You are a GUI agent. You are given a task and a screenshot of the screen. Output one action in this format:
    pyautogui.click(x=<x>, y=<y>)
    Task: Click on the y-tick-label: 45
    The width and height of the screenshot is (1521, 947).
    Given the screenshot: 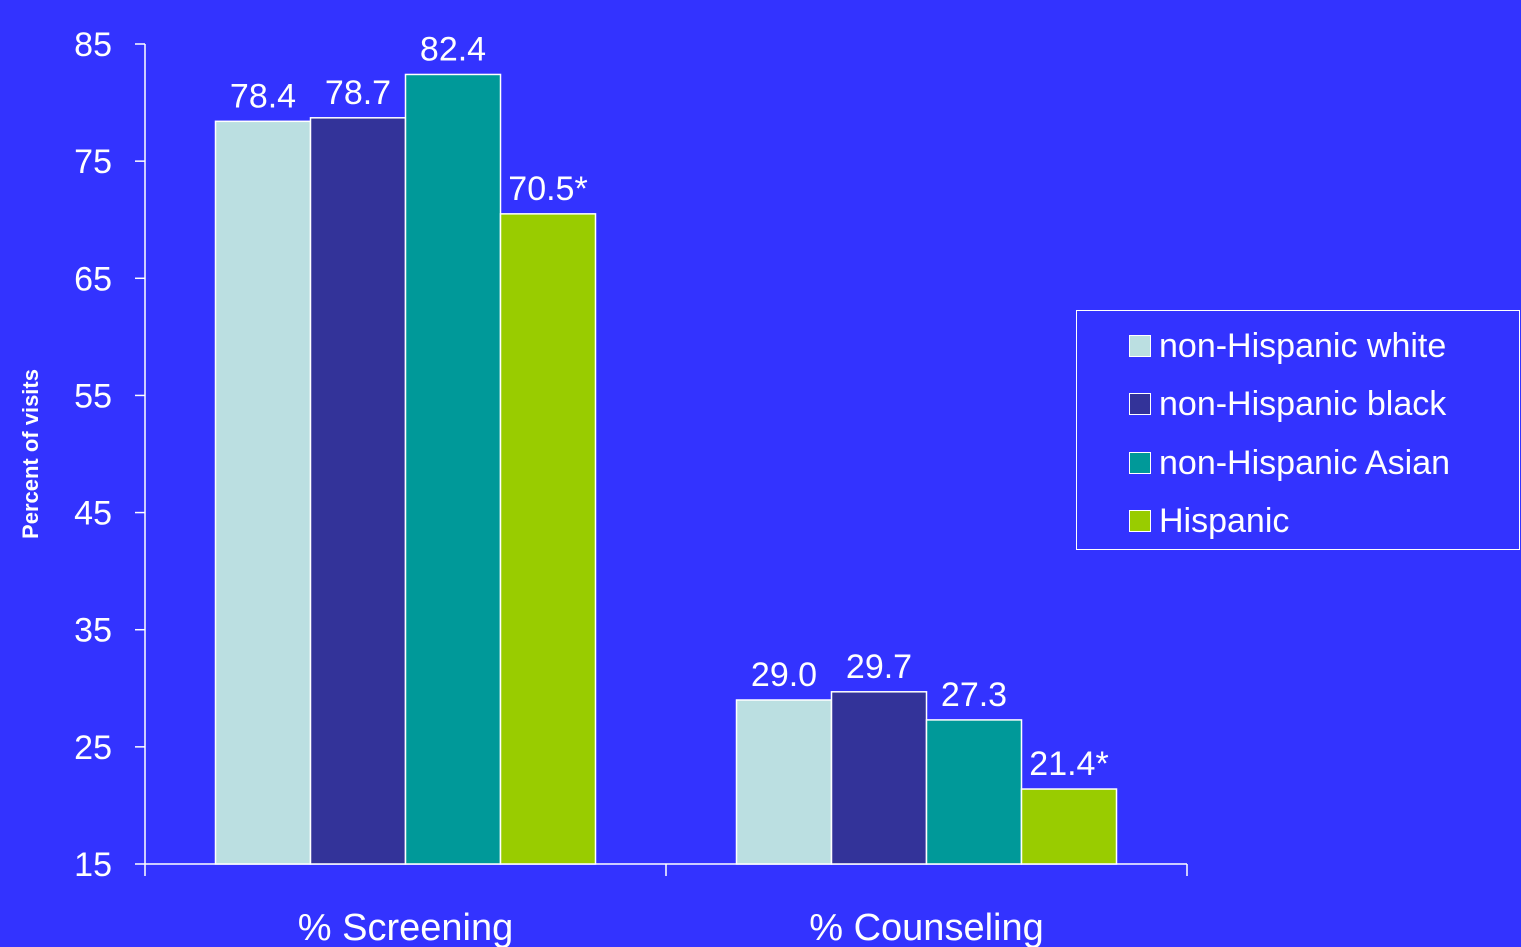 What is the action you would take?
    pyautogui.click(x=93, y=514)
    